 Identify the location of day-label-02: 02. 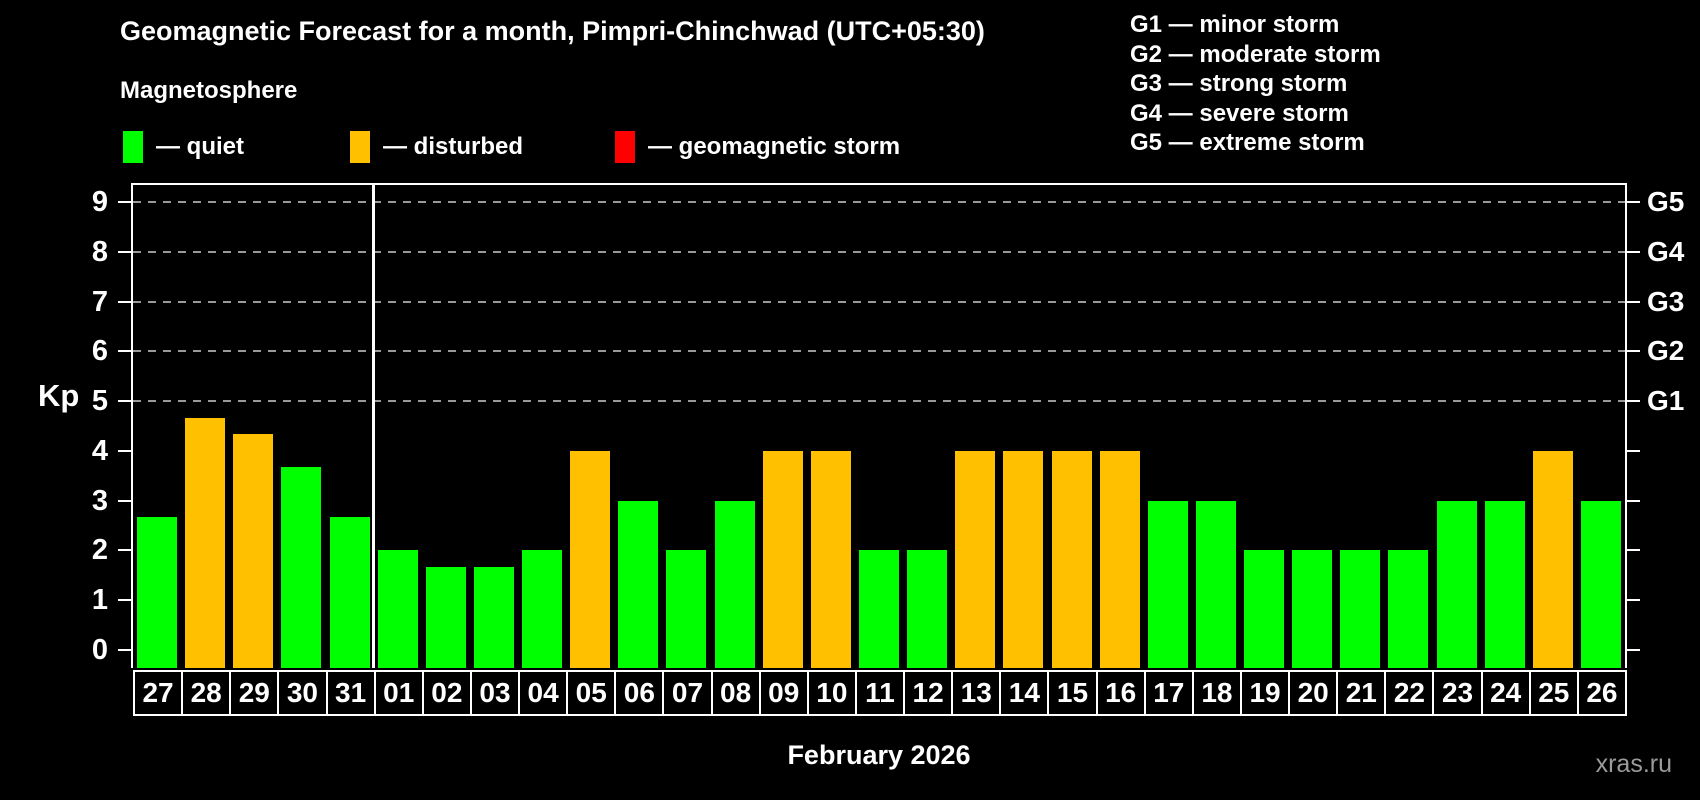
(446, 693).